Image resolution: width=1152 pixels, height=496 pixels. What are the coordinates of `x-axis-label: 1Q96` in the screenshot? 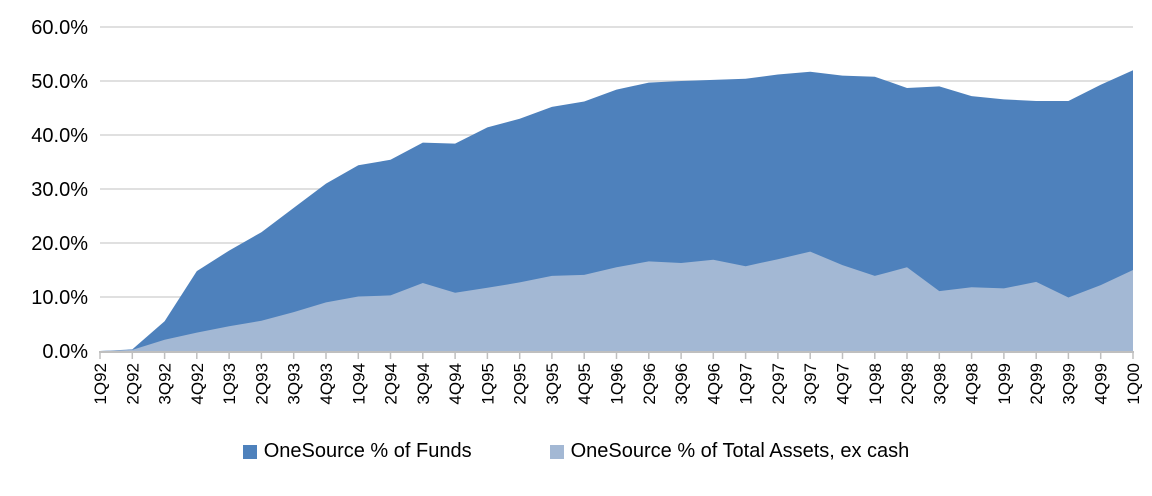 It's located at (617, 384).